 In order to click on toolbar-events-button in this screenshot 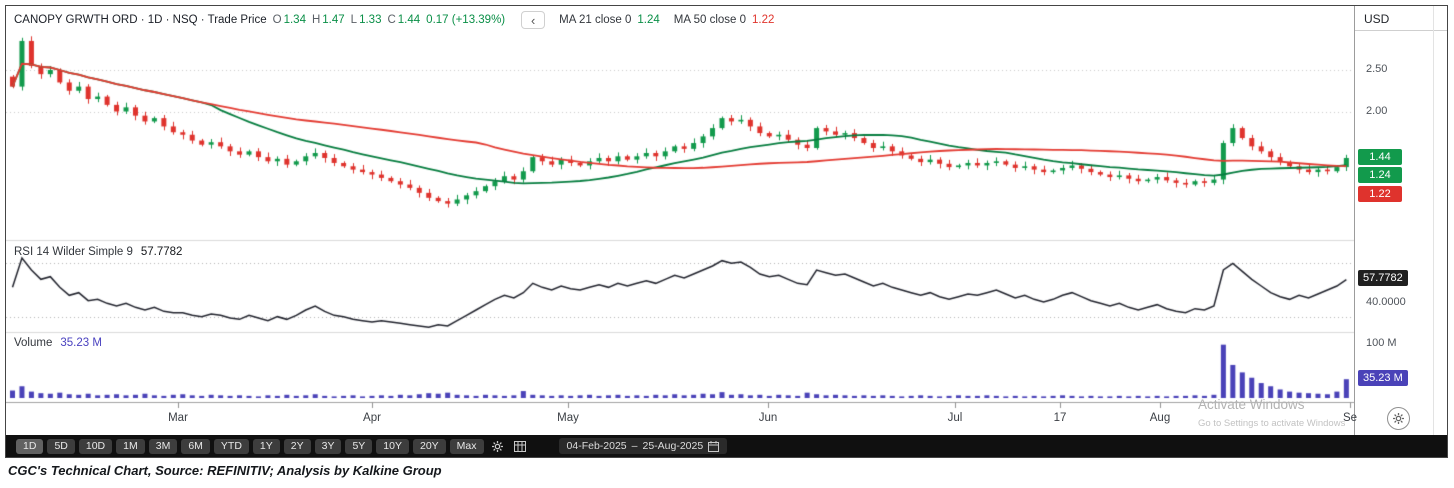, I will do `click(520, 446)`.